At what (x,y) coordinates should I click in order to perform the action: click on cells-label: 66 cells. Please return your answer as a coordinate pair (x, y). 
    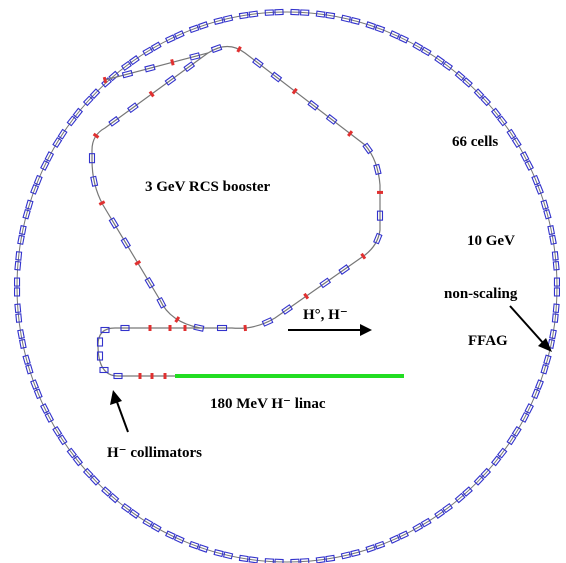
    Looking at the image, I should click on (475, 142).